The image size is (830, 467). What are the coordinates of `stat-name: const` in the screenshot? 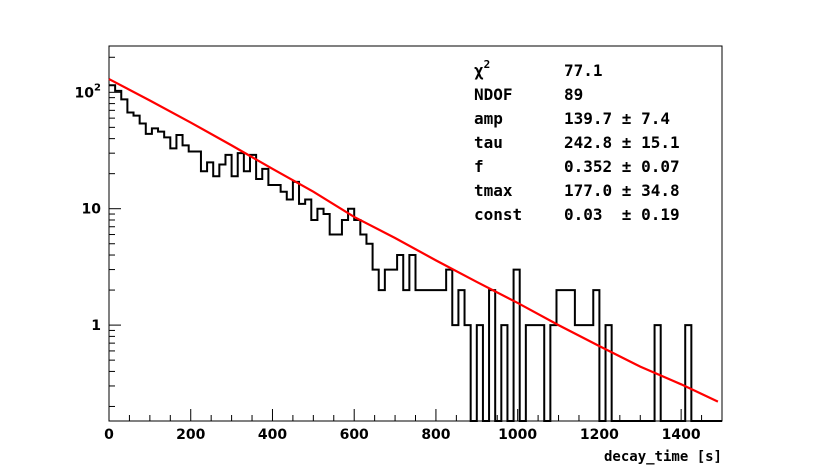 It's located at (498, 214).